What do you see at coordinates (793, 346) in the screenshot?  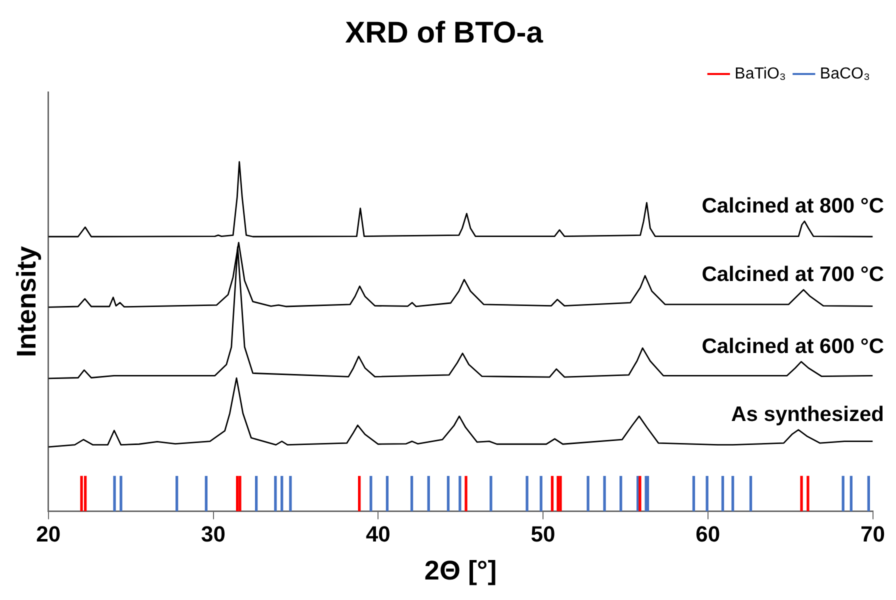 I see `series-label: Calcined at 600 °C` at bounding box center [793, 346].